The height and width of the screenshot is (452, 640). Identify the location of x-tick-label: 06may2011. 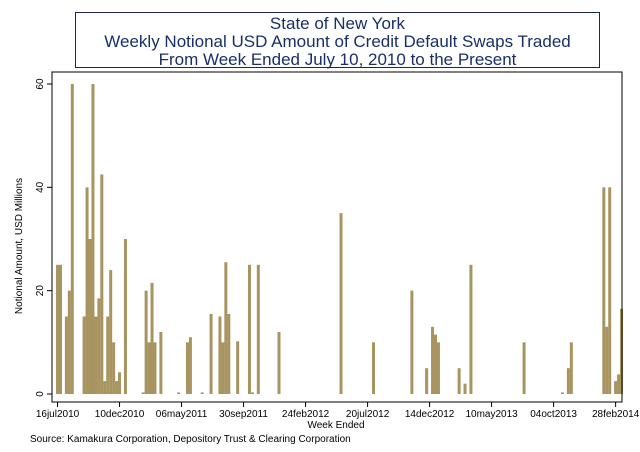
(182, 414).